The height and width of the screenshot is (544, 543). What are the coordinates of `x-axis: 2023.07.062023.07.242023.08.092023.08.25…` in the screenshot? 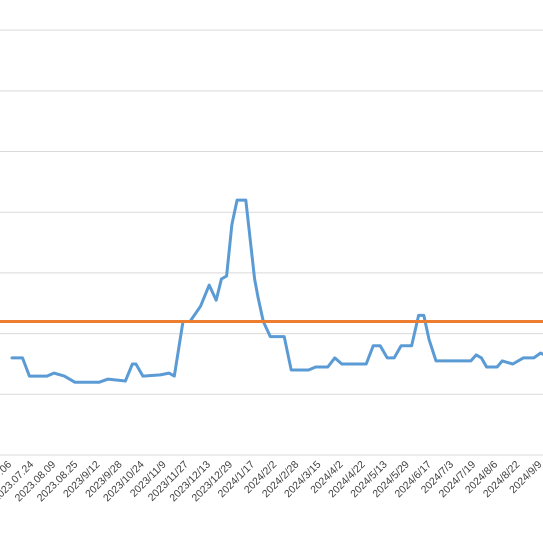 It's located at (271, 482).